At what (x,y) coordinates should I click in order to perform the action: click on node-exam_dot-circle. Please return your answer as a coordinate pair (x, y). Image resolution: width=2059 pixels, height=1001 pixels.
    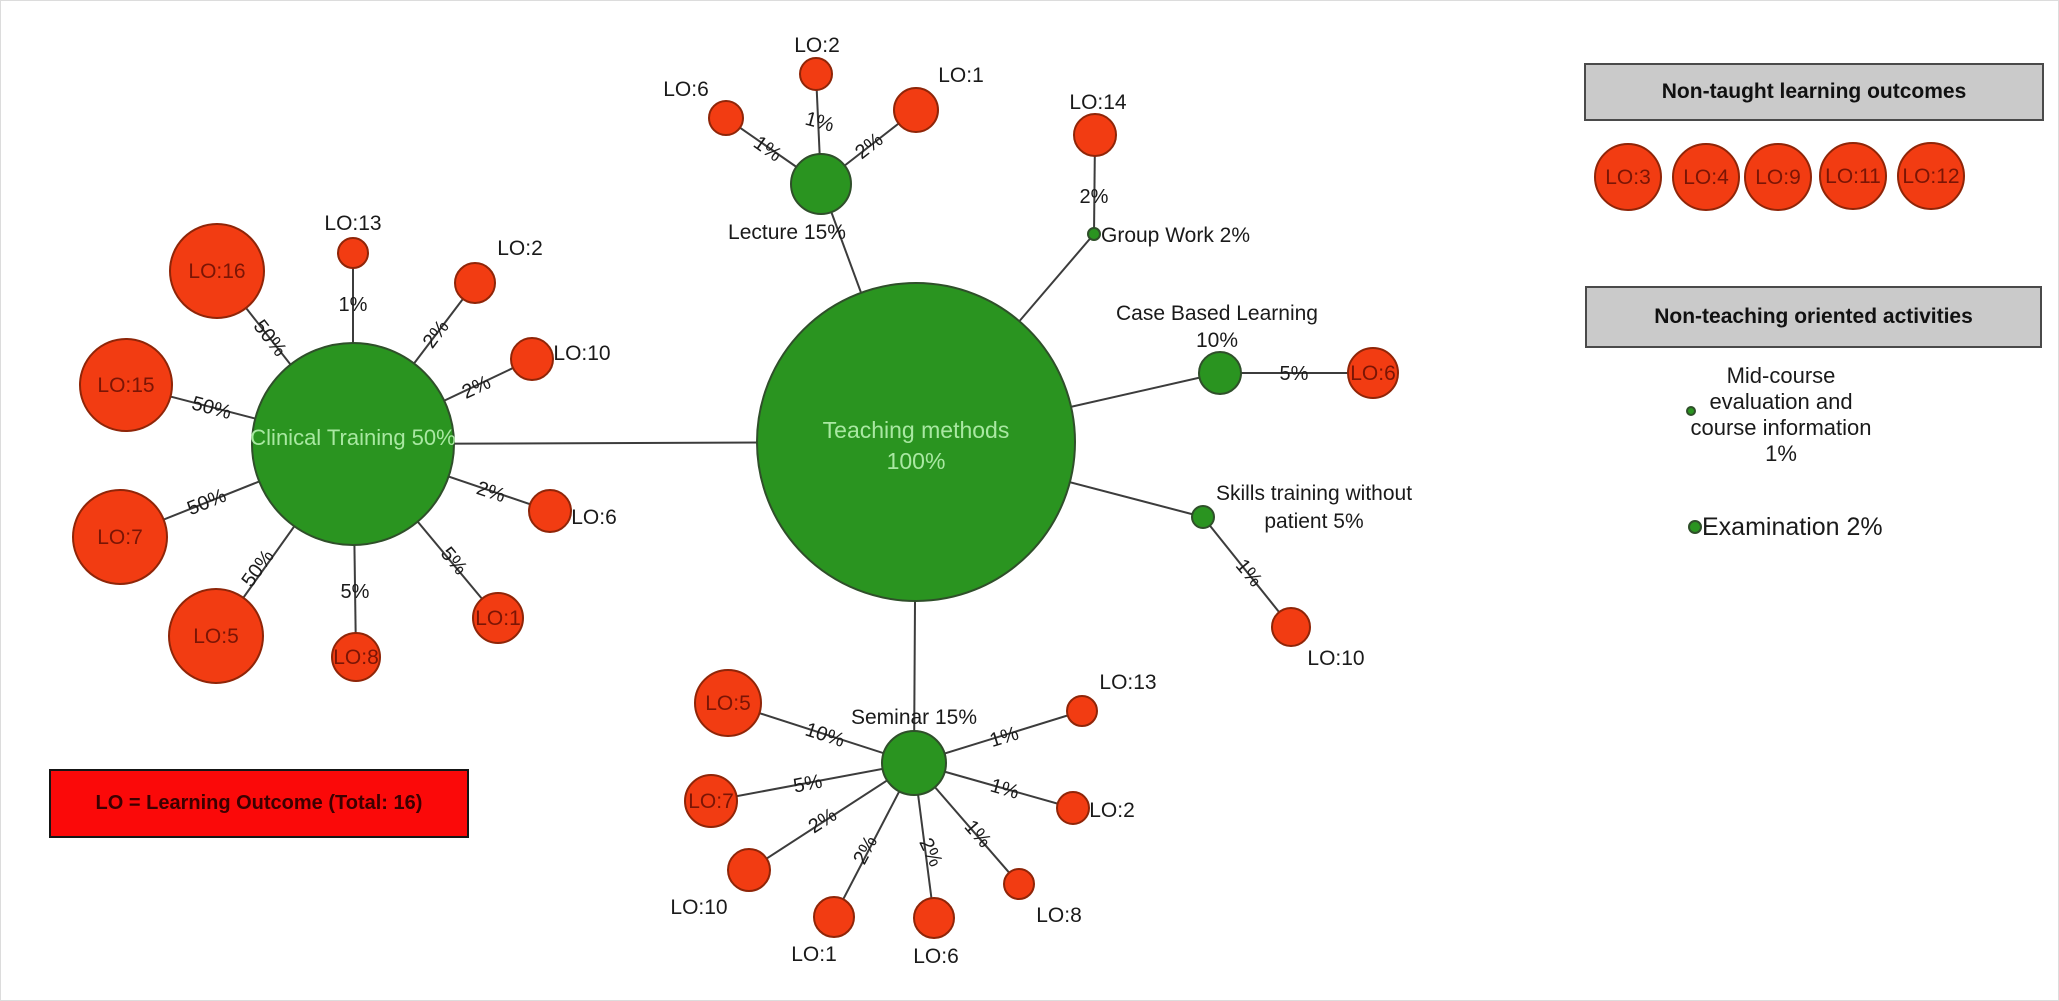
    Looking at the image, I should click on (1695, 527).